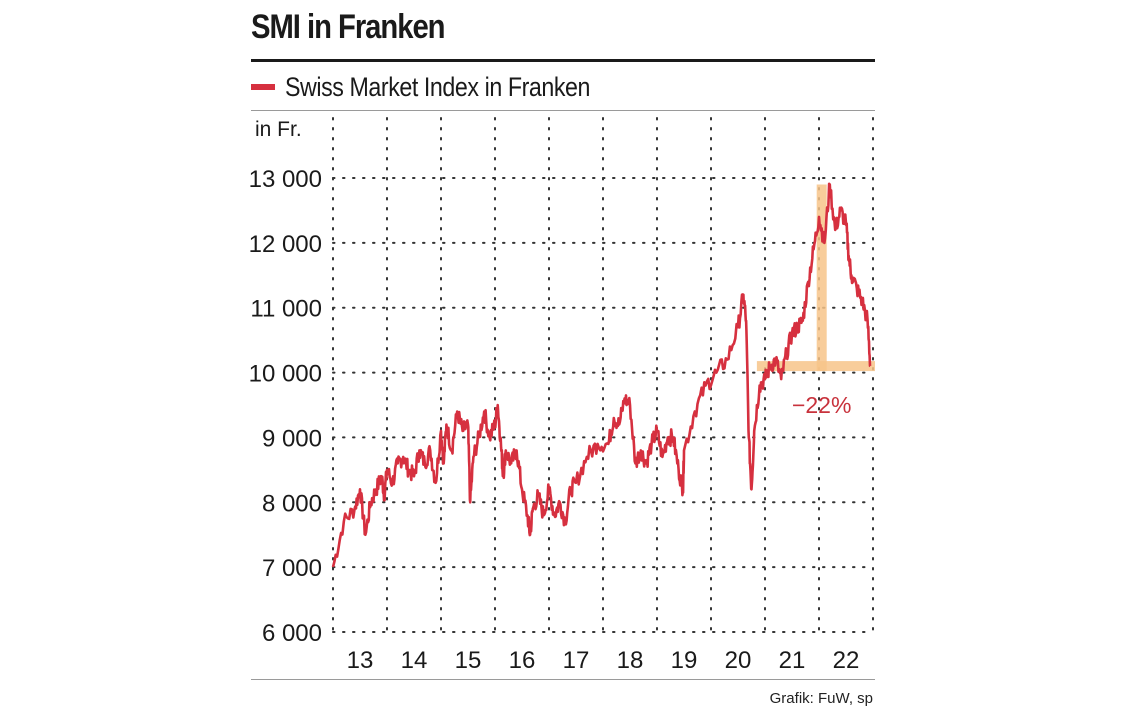 This screenshot has height=711, width=1124. I want to click on x-tick-label: 17, so click(576, 660).